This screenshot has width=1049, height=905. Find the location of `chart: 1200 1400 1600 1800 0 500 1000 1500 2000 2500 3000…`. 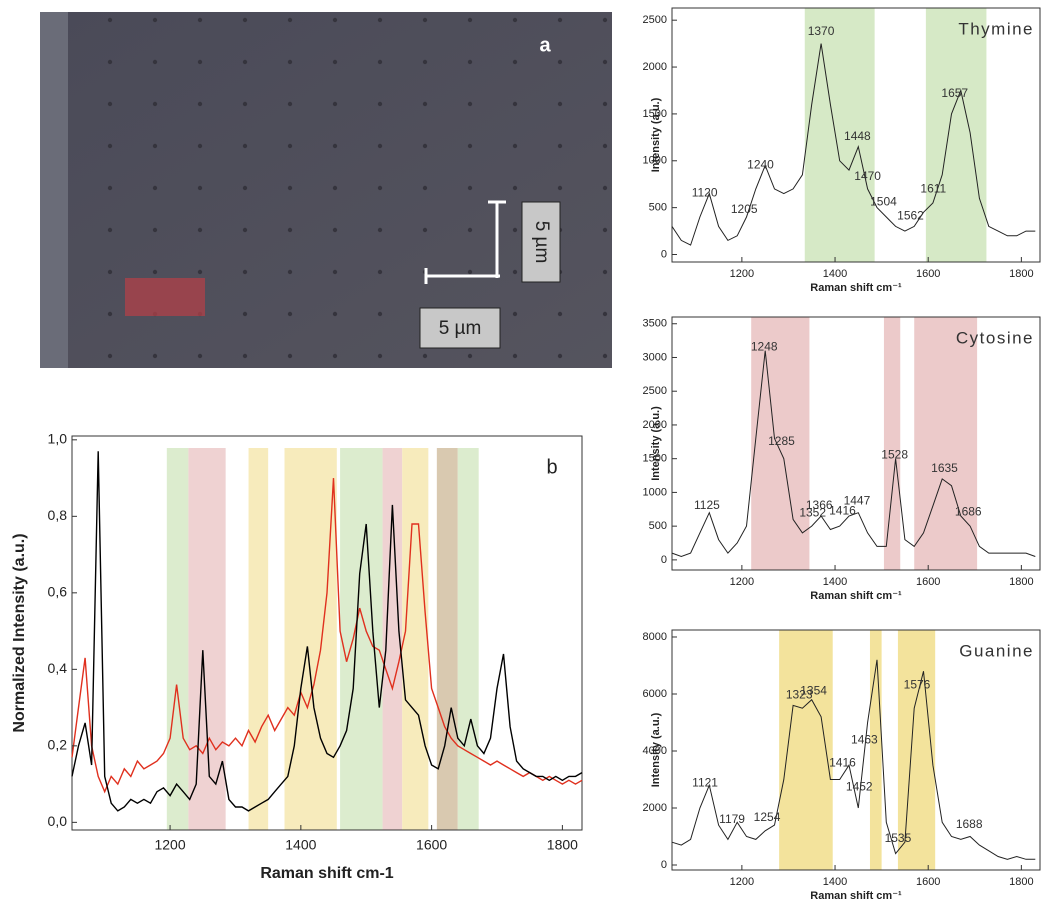

chart: 1200 1400 1600 1800 0 500 1000 1500 2000 2500 3000… is located at coordinates (842, 459).